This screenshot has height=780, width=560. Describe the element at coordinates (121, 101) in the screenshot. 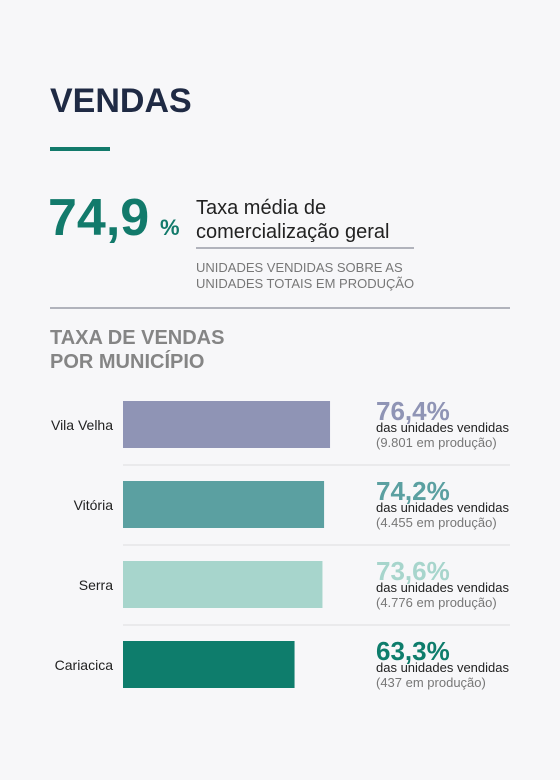

I see `page-title: VENDAS` at that location.